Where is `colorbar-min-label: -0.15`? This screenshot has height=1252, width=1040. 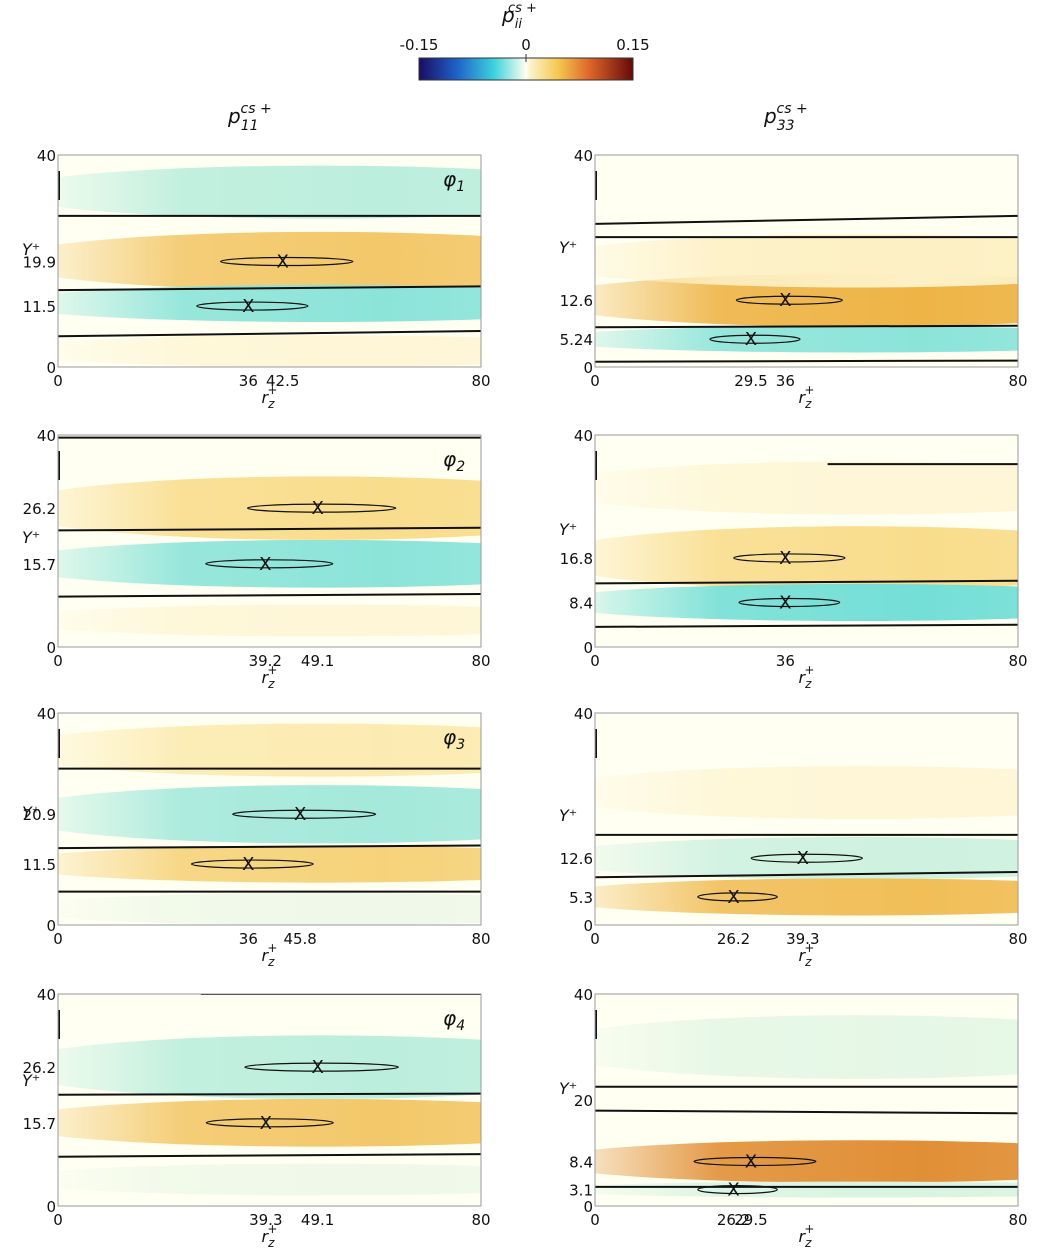
colorbar-min-label: -0.15 is located at coordinates (419, 45).